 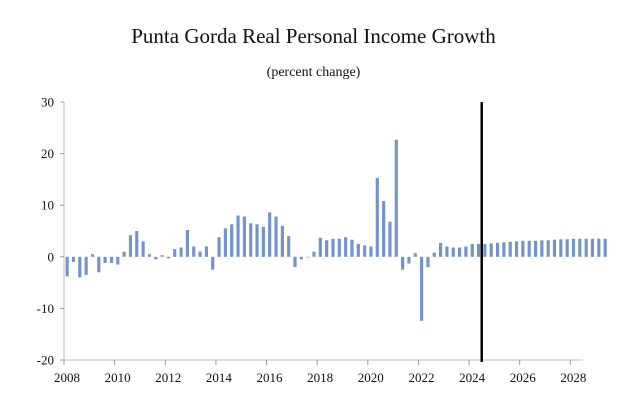 I want to click on y-tick-label: 30, so click(x=47, y=102).